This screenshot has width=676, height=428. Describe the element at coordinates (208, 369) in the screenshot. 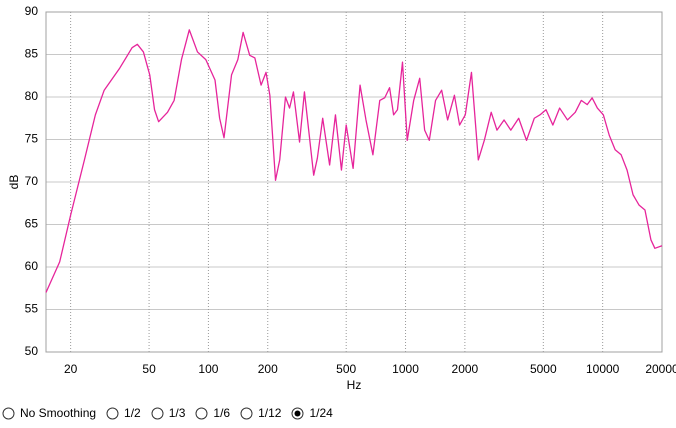

I see `x-tick-label: 100` at that location.